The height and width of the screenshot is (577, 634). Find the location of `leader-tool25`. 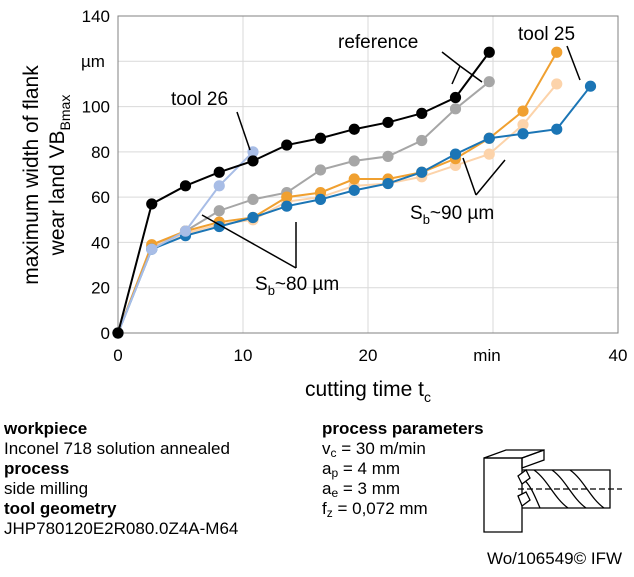

leader-tool25 is located at coordinates (573, 63).